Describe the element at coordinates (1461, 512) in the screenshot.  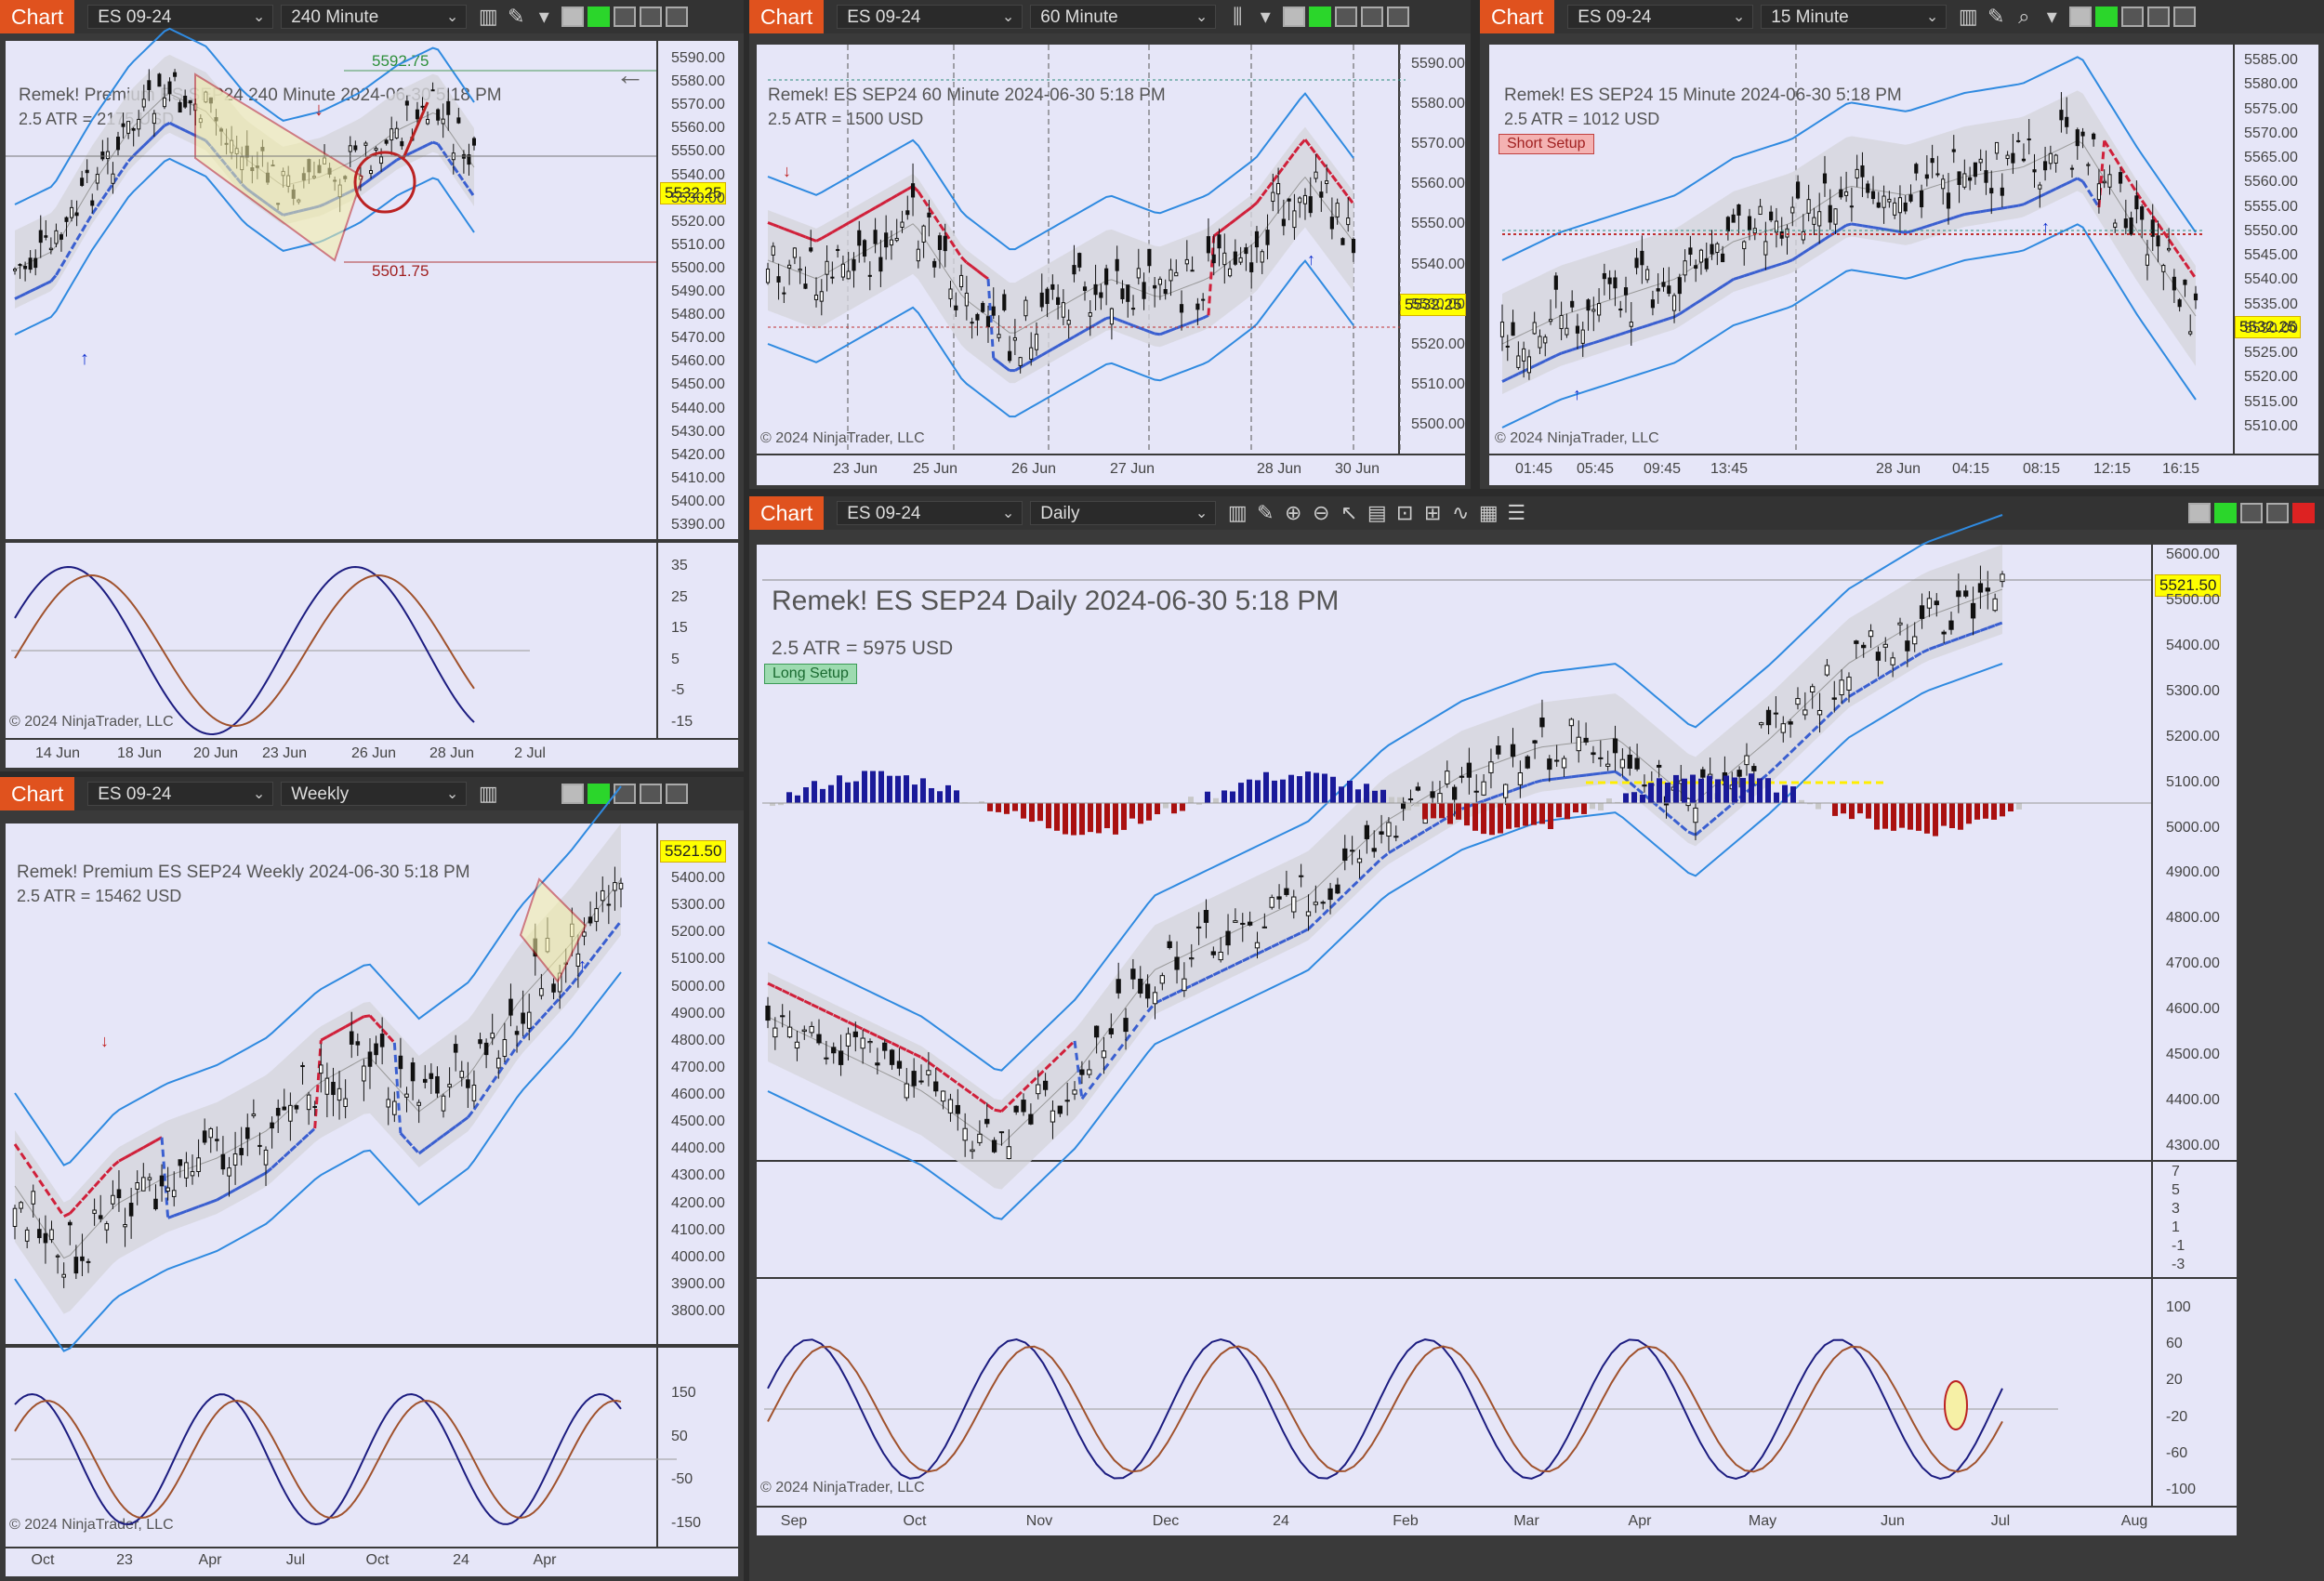
I see `indicators-icon: ∿` at that location.